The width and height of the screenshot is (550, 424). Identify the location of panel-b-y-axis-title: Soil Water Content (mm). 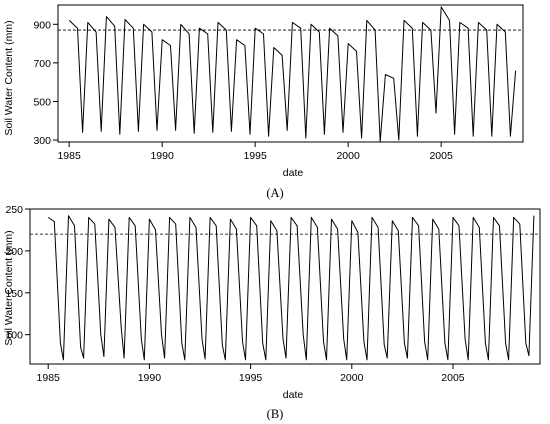
(9, 287).